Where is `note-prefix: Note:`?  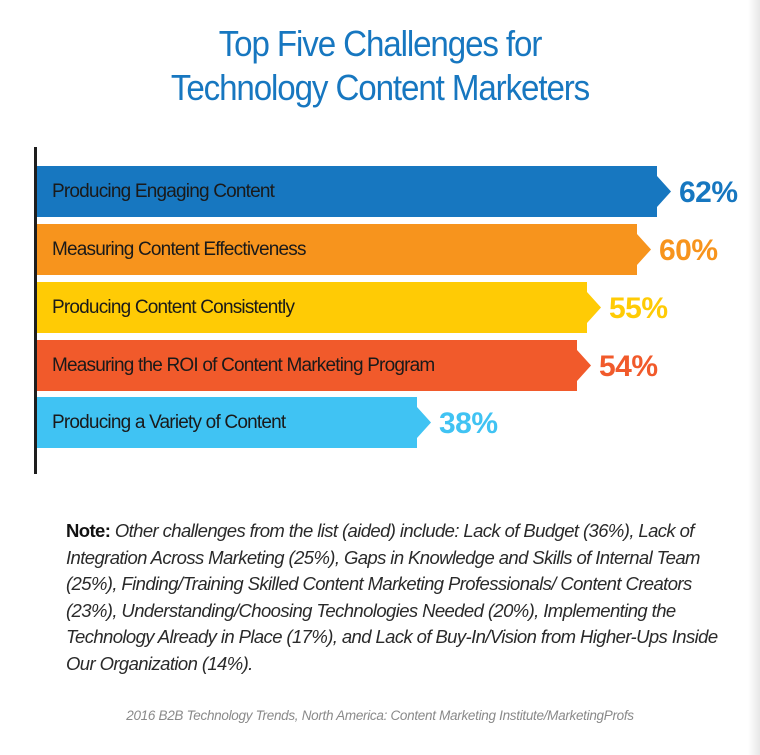 note-prefix: Note: is located at coordinates (88, 530).